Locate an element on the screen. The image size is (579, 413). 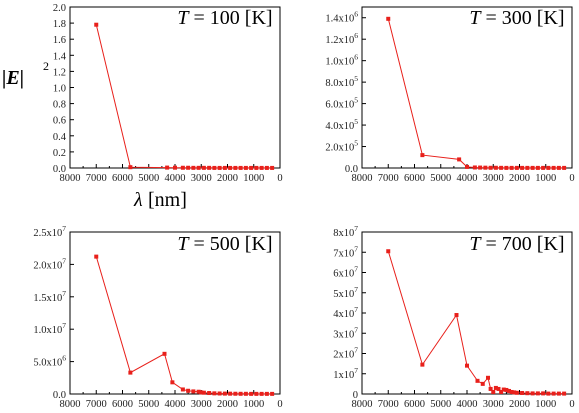
panel-title: T = 700 [K] is located at coordinates (516, 244).